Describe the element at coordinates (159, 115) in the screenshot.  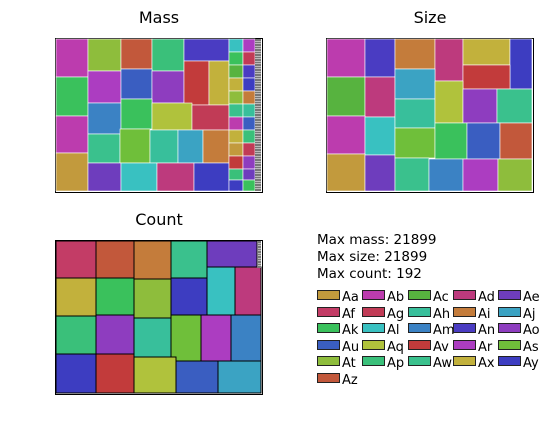
I see `mass-frame` at that location.